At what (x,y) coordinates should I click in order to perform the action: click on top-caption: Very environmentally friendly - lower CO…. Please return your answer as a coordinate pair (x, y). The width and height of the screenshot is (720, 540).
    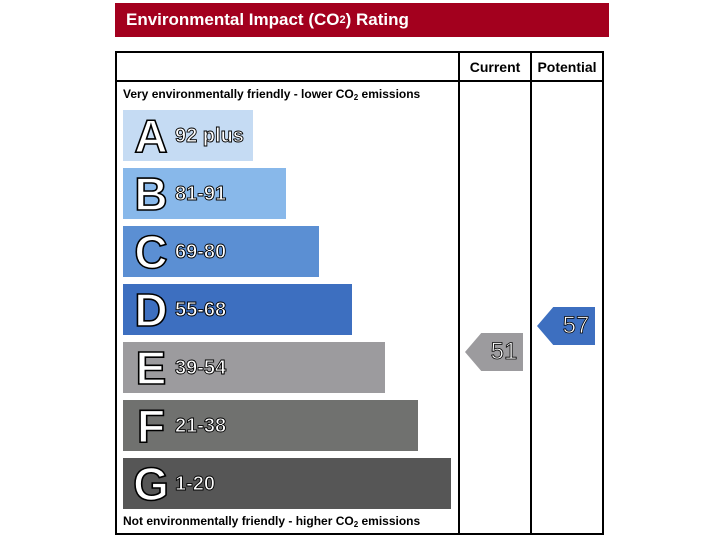
    Looking at the image, I should click on (271, 94).